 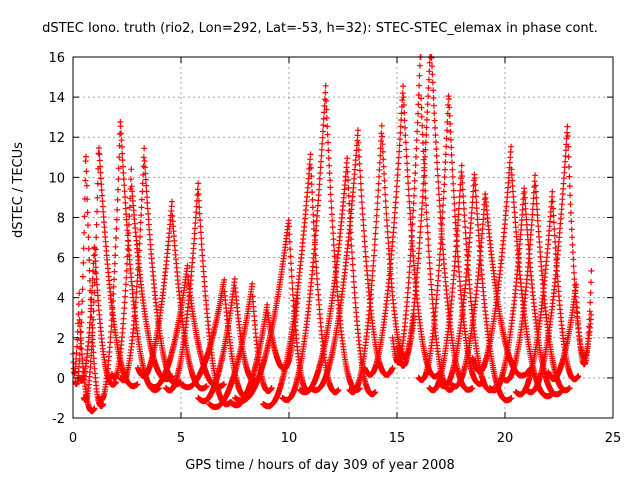 What do you see at coordinates (61, 218) in the screenshot?
I see `y-tick-label: 8` at bounding box center [61, 218].